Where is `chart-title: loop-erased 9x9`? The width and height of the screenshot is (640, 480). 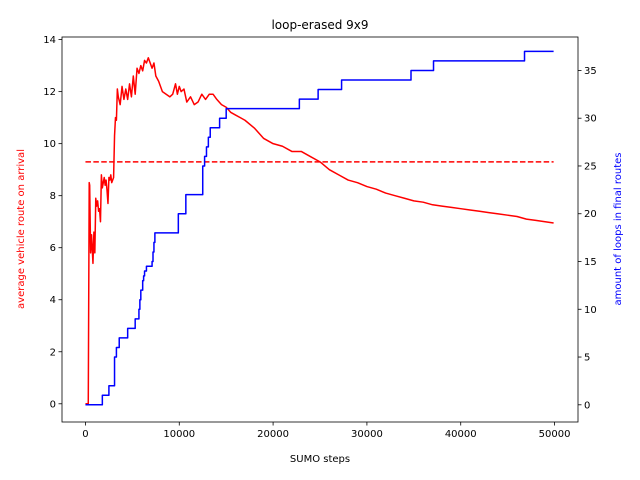
chart-title: loop-erased 9x9 is located at coordinates (319, 25).